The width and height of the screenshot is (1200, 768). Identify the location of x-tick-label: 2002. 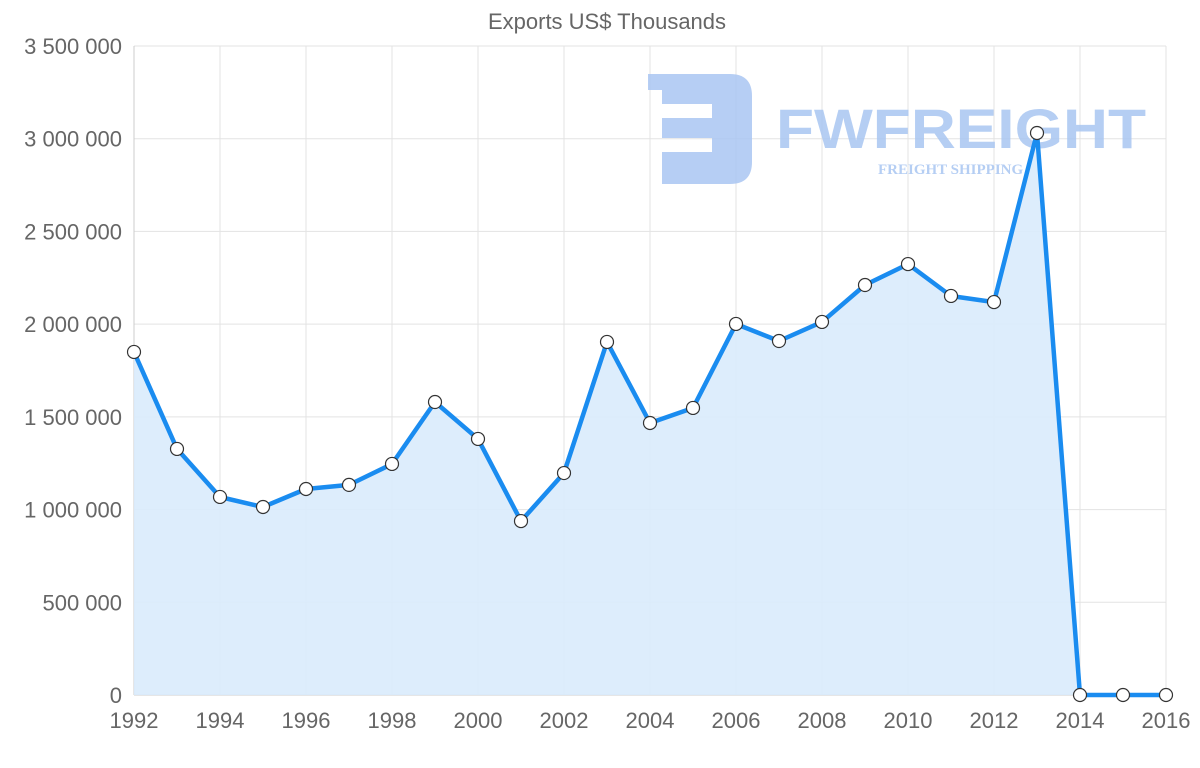
(564, 720).